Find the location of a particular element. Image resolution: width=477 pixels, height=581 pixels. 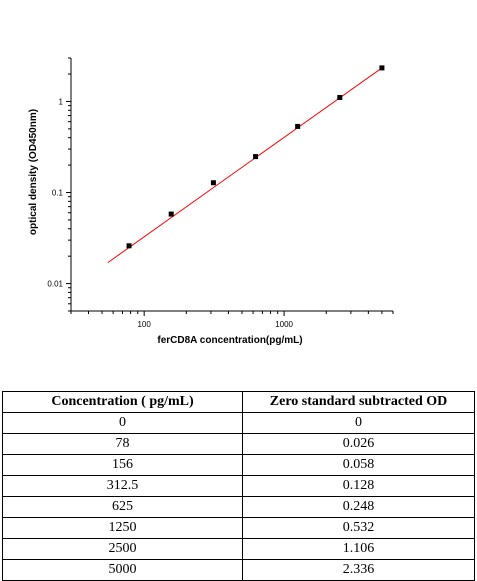

x-axis-label: ferCD8A concentration(pg/mL) is located at coordinates (229, 340).